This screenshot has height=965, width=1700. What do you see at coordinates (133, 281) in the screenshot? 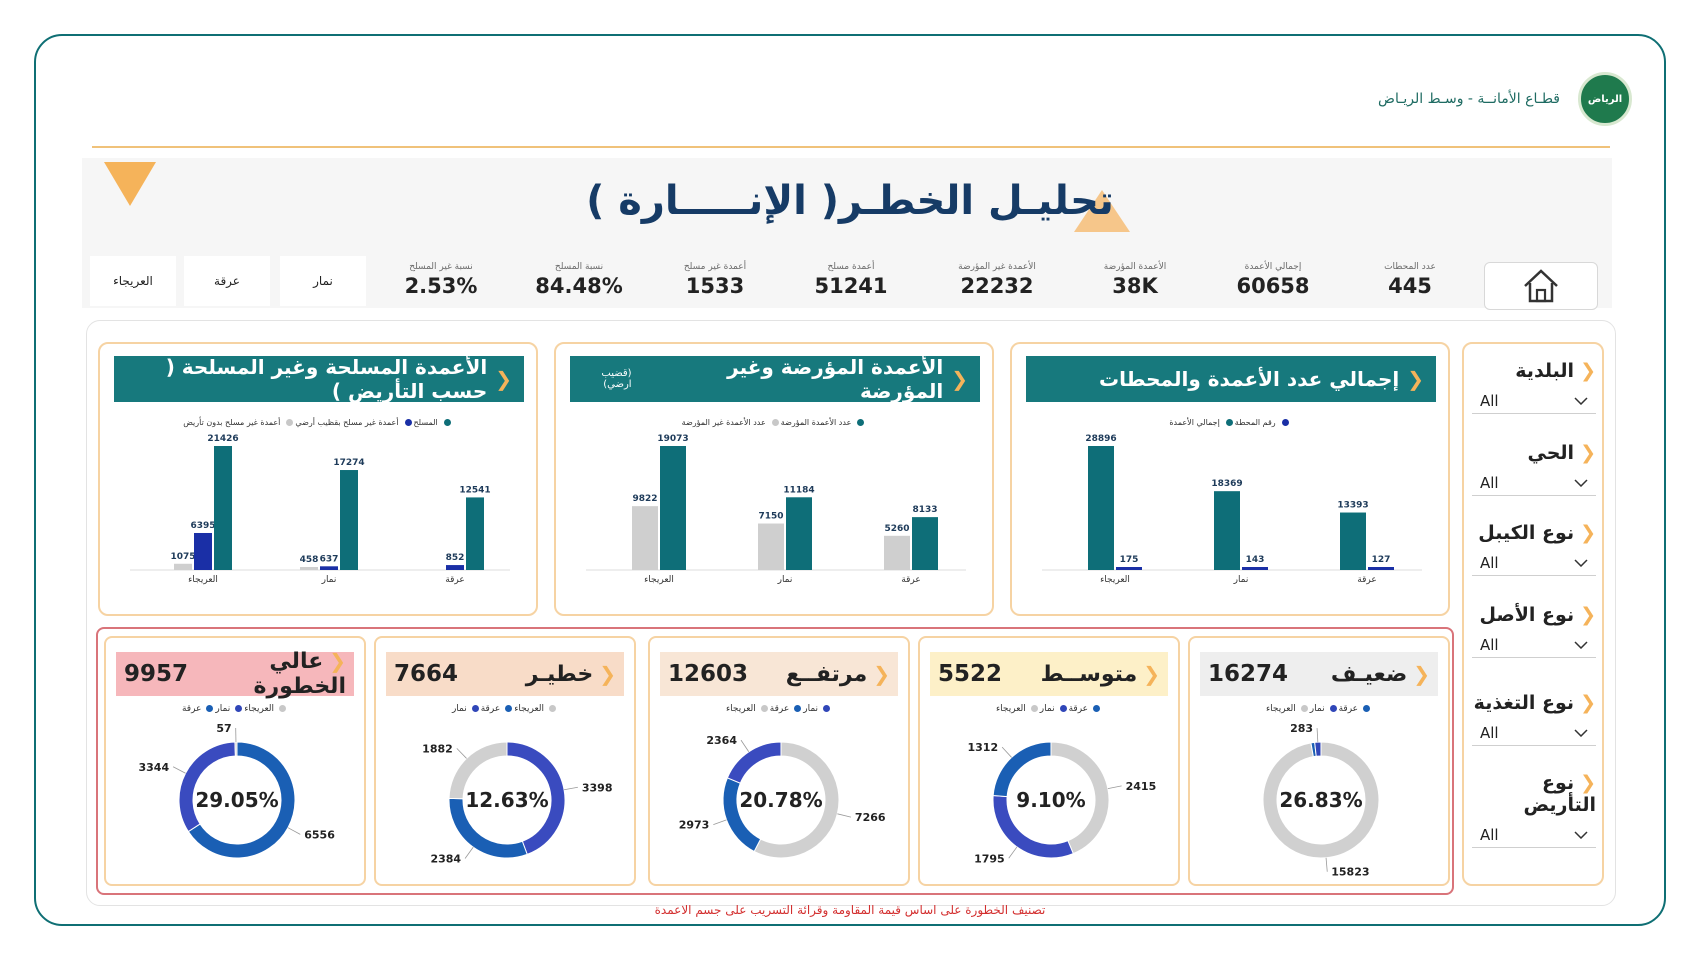
I see `region-button: العريجاء` at bounding box center [133, 281].